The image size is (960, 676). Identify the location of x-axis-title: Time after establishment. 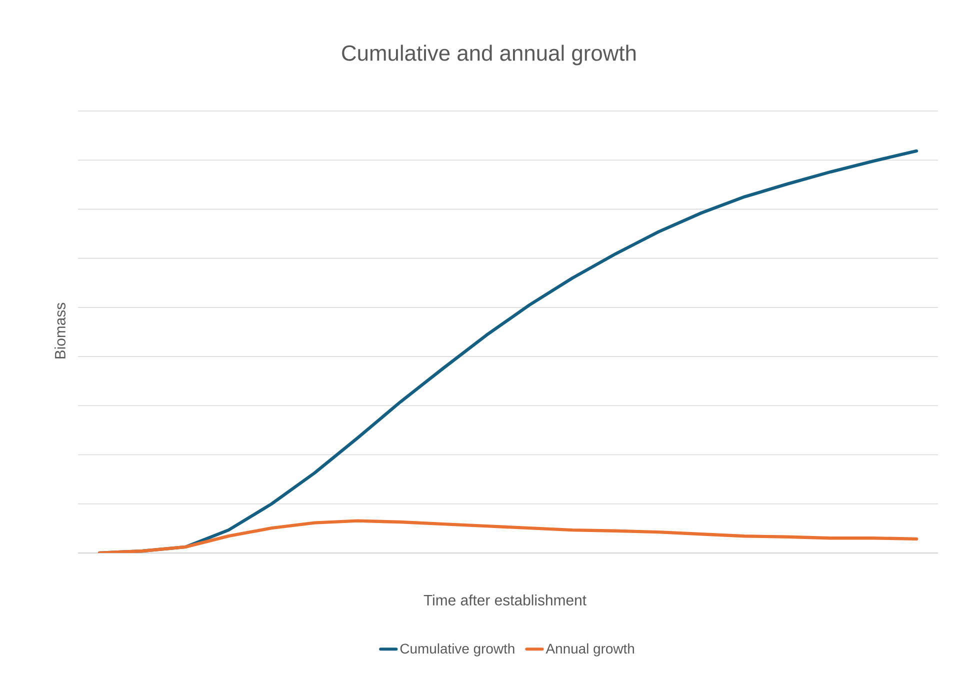
(505, 600).